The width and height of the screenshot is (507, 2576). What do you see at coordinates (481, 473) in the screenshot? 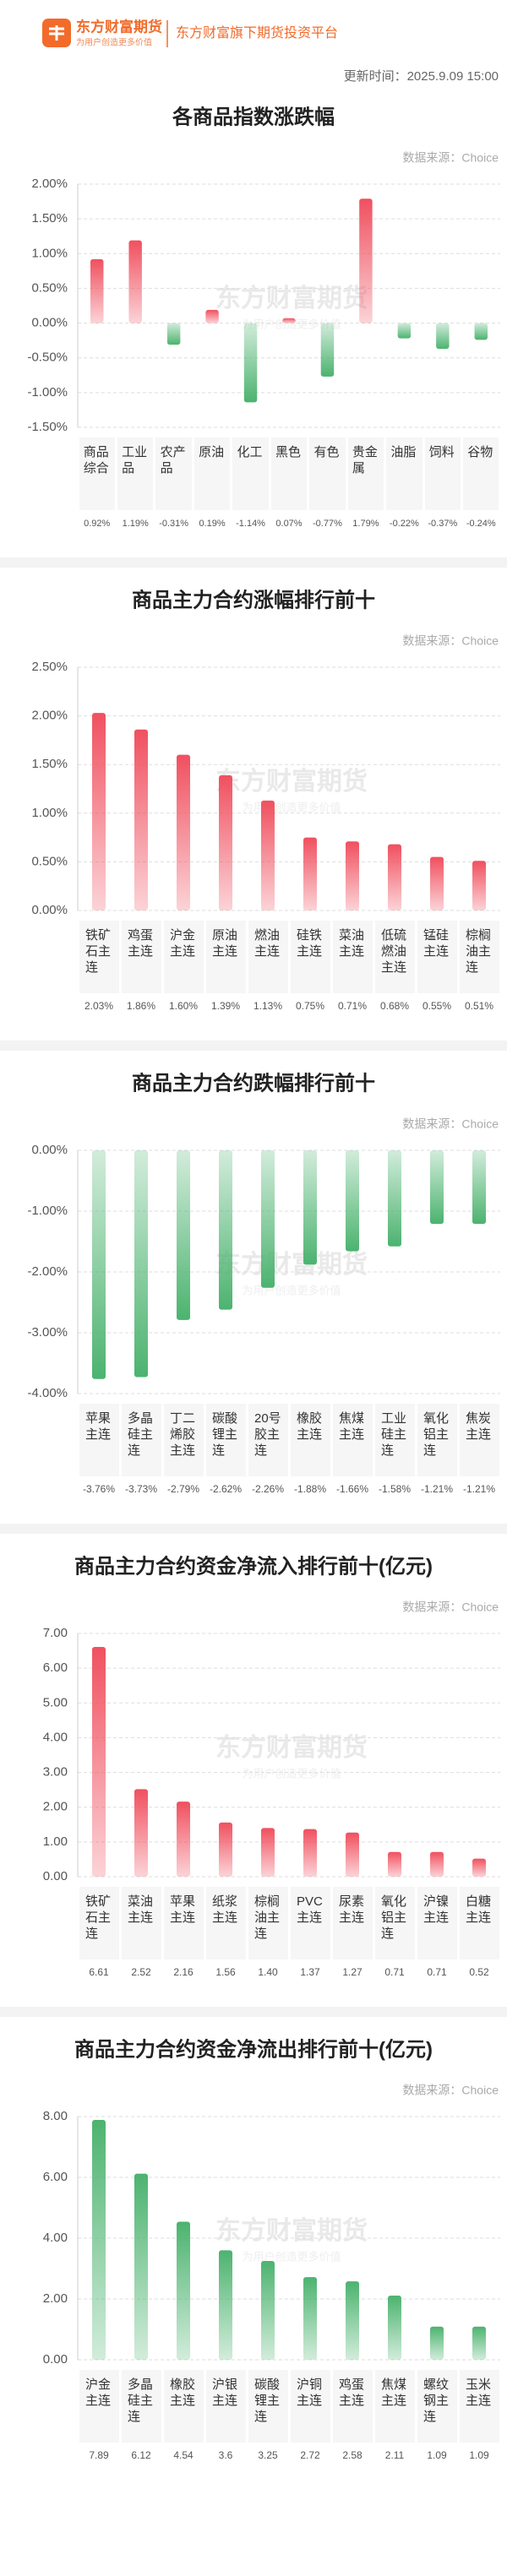
I see `category-cell: 谷物` at bounding box center [481, 473].